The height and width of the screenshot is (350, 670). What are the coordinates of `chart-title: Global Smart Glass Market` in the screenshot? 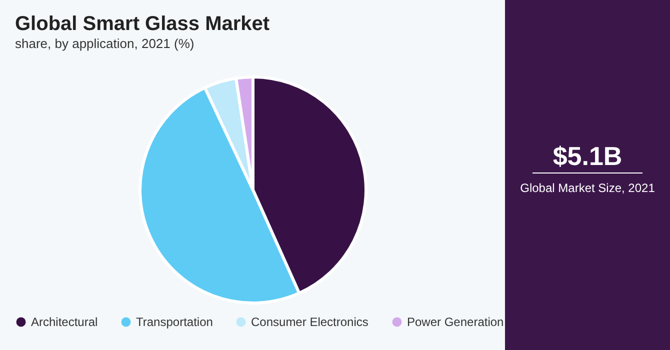 It's located at (142, 24).